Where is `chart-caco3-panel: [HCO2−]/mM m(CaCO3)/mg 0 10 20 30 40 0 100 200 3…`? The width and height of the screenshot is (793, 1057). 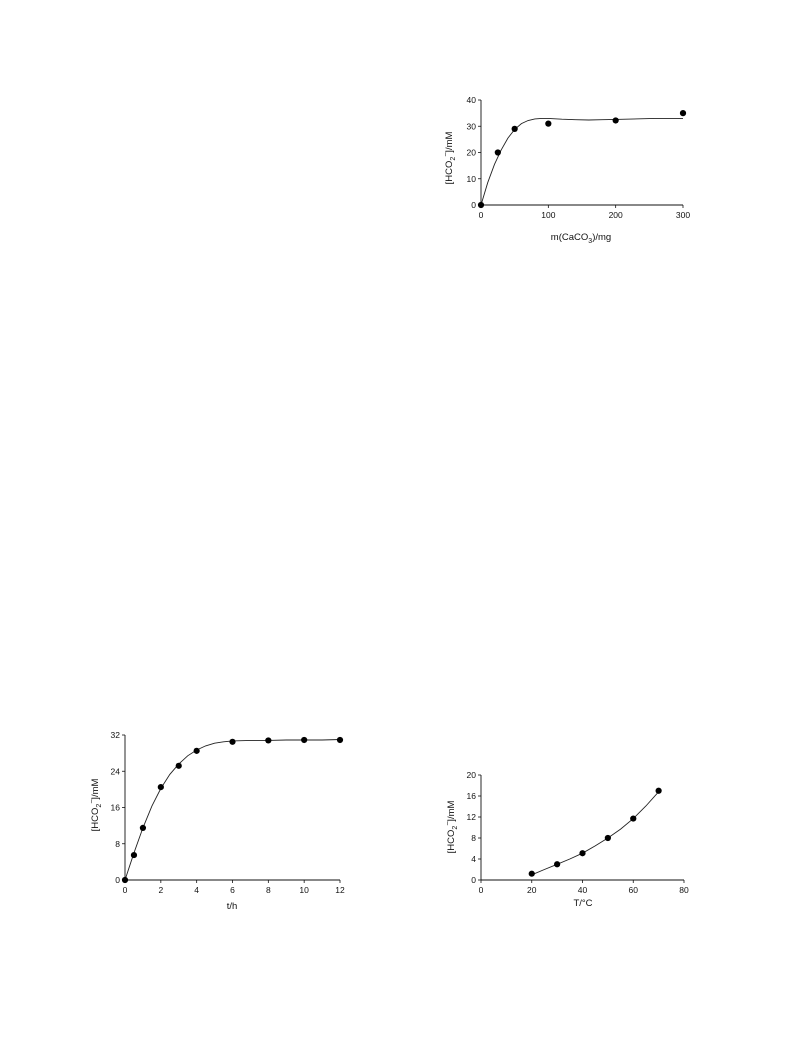
chart-caco3-panel: [HCO2−]/mM m(CaCO3)/mg 0 10 20 30 40 0 100 200 3… is located at coordinates (570, 170).